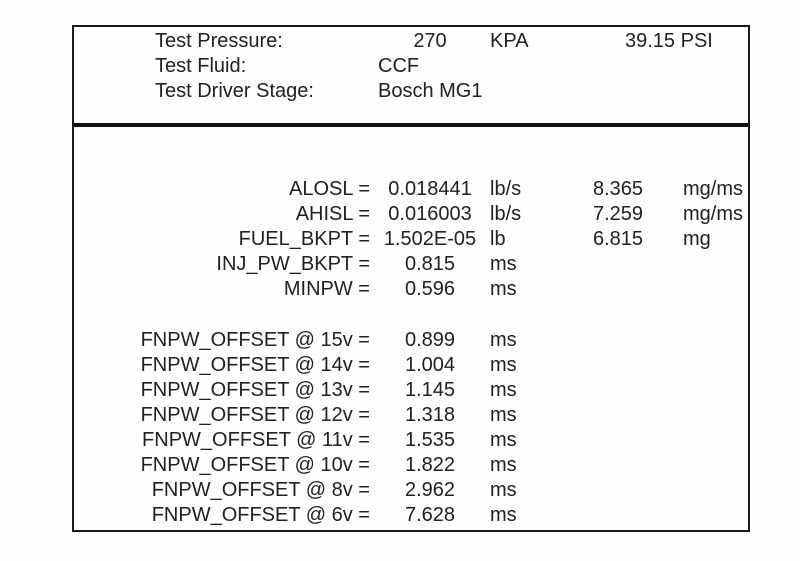 The image size is (800, 561). What do you see at coordinates (234, 91) in the screenshot?
I see `test-driver-stage-label: Test Driver Stage:` at bounding box center [234, 91].